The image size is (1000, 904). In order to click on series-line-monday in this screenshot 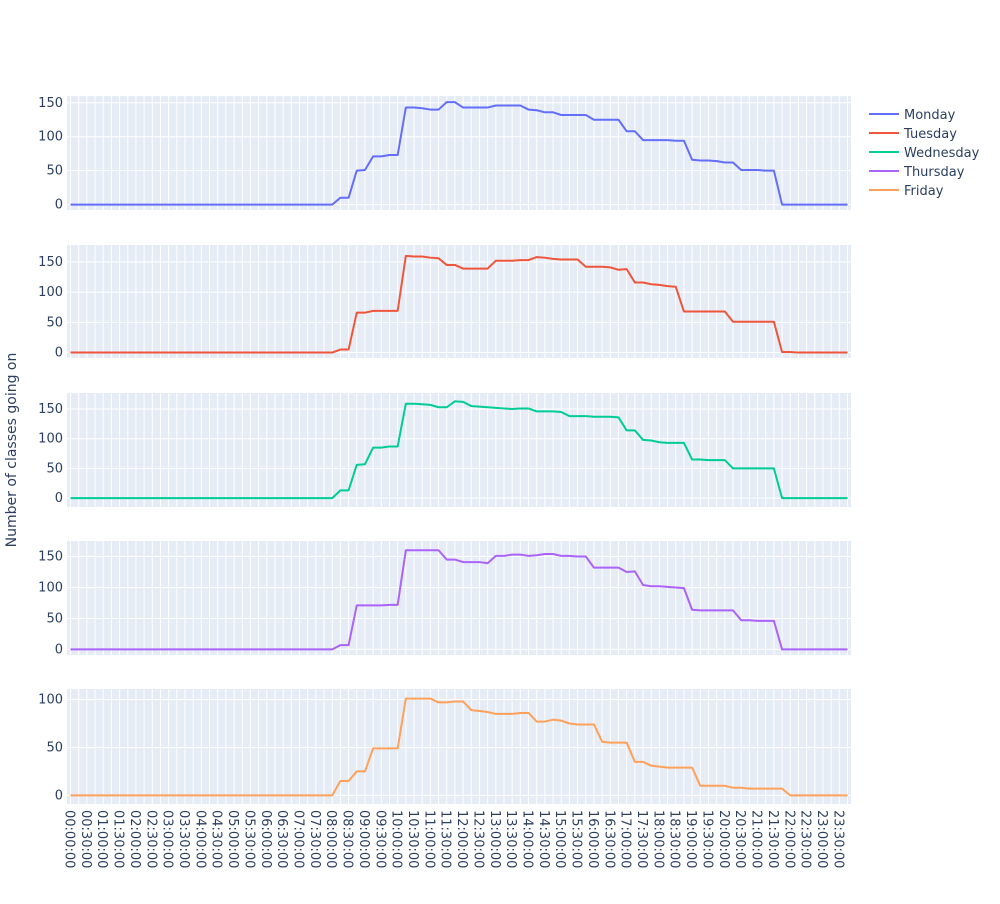, I will do `click(459, 153)`.